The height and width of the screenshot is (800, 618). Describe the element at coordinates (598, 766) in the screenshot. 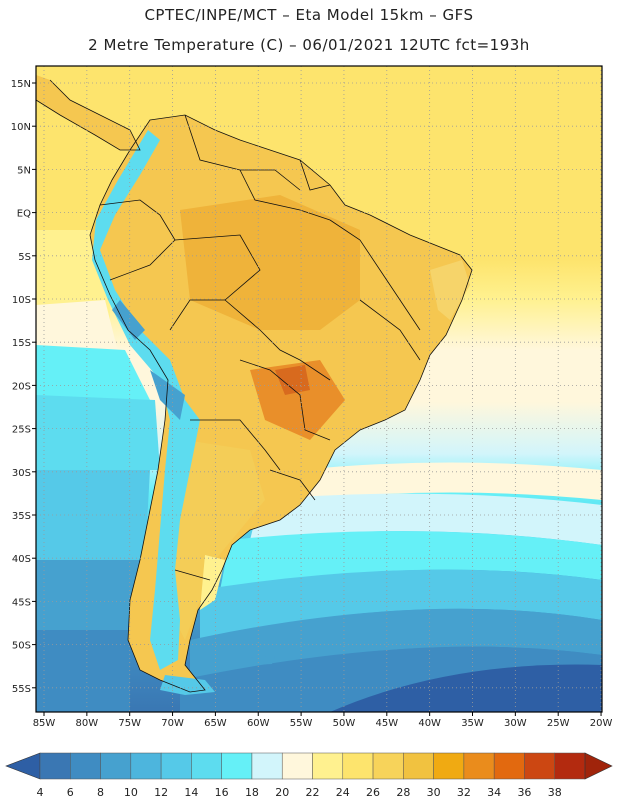

I see `colorbar-high-arrow` at that location.